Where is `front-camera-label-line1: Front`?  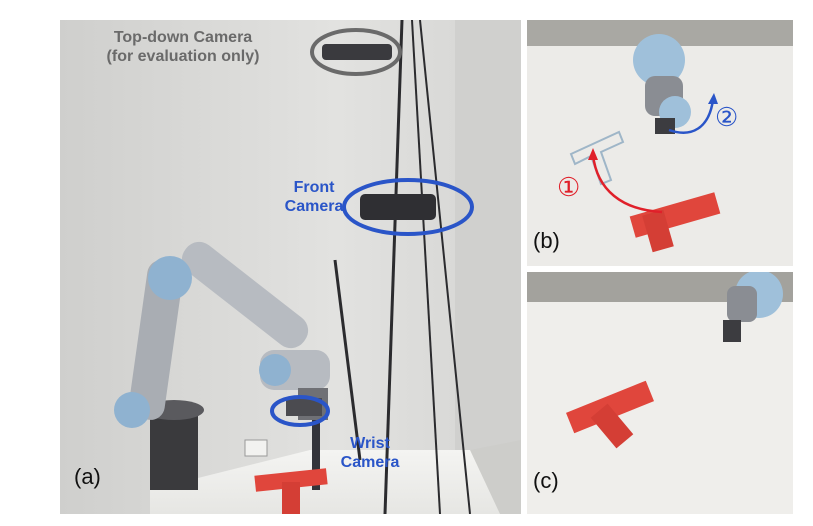 front-camera-label-line1: Front is located at coordinates (314, 187).